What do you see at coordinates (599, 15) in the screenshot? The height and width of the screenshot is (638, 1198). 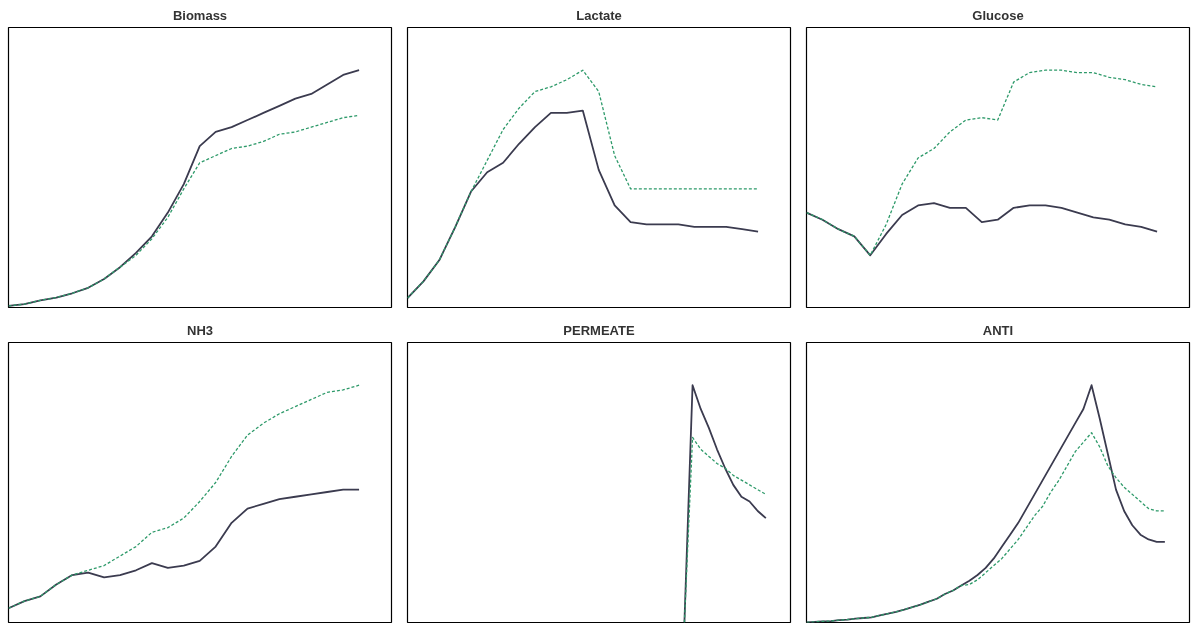 I see `chart-title: Lactate` at bounding box center [599, 15].